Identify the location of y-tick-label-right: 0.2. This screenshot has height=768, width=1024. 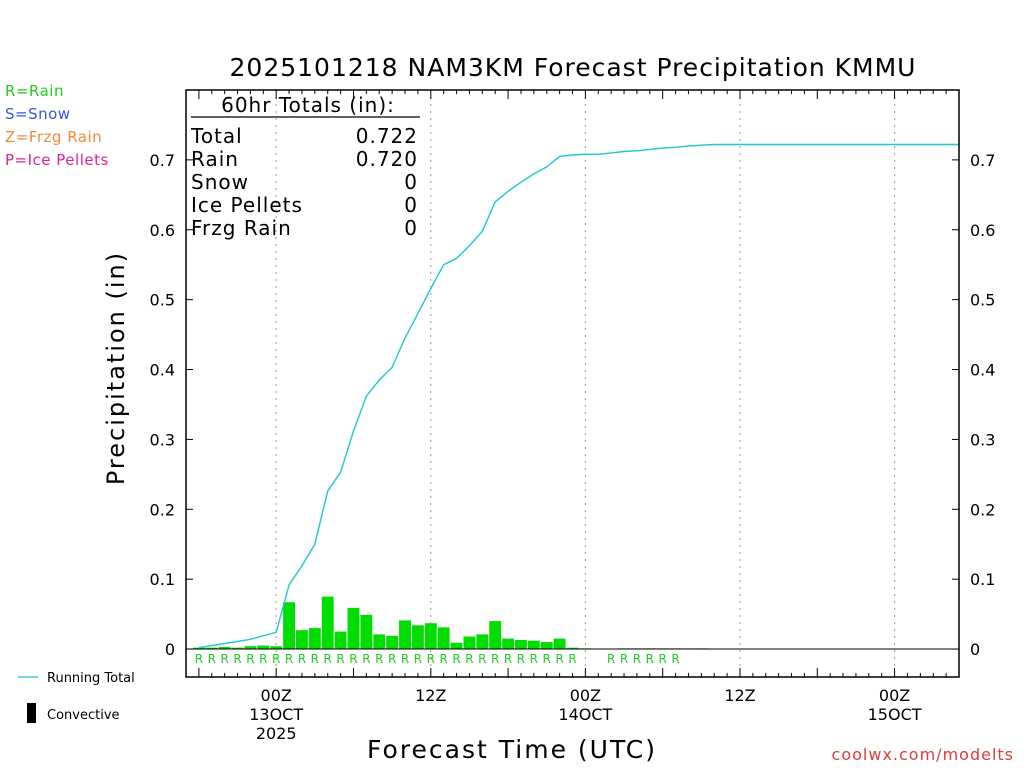
(982, 509).